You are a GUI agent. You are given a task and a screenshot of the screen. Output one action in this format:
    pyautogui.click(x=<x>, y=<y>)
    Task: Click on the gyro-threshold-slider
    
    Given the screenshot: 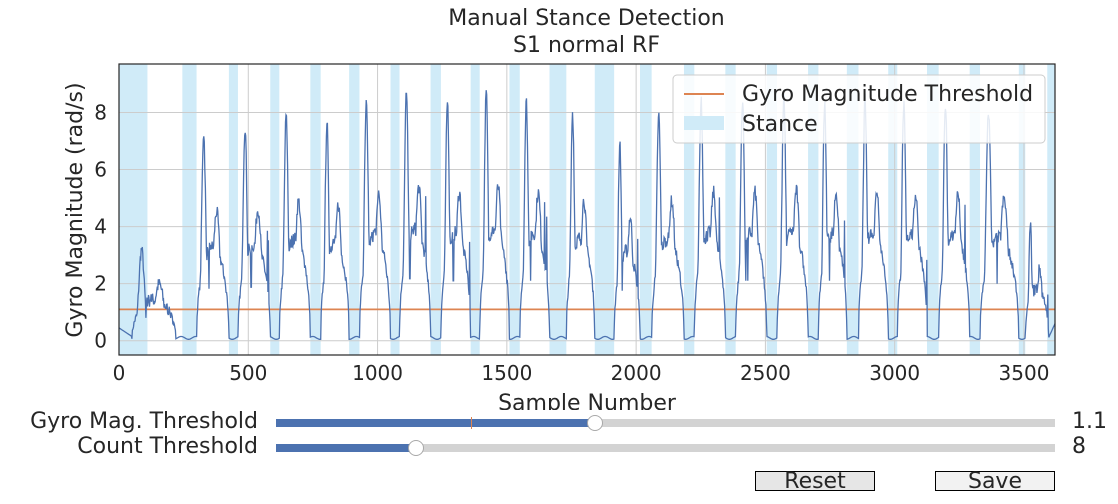 What is the action you would take?
    pyautogui.click(x=665, y=423)
    